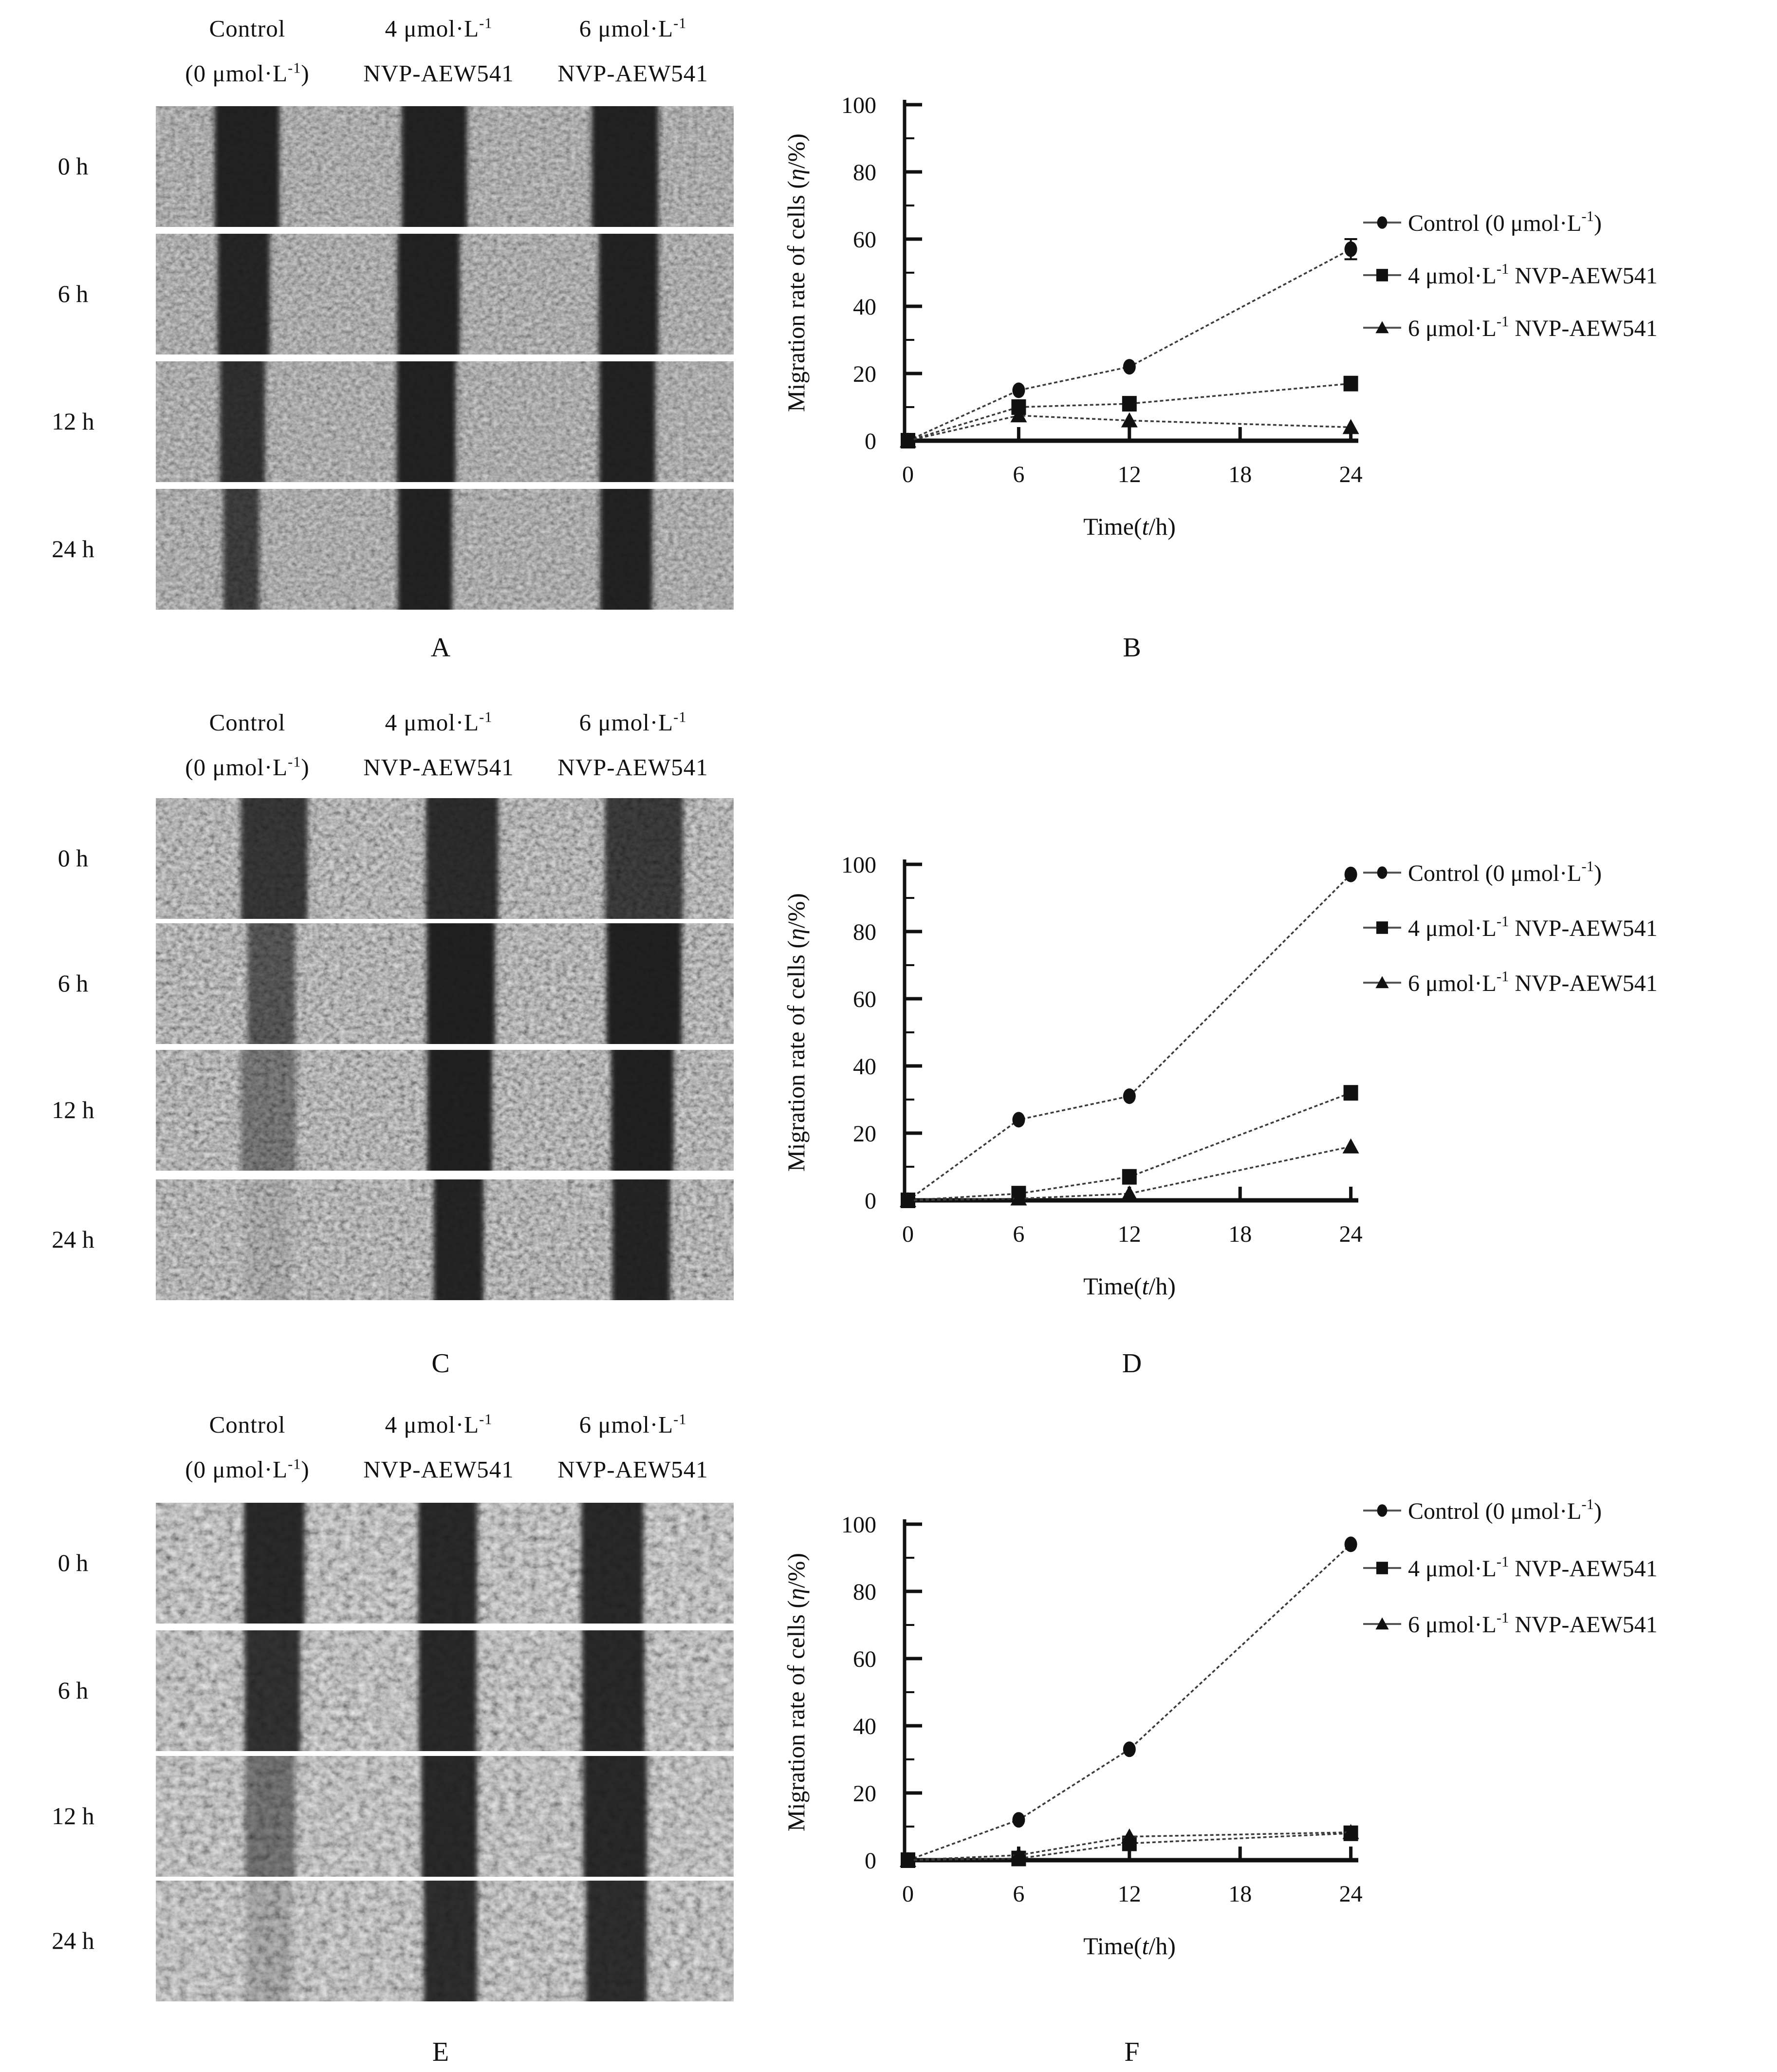  What do you see at coordinates (1132, 1363) in the screenshot?
I see `panel-letter-d: D` at bounding box center [1132, 1363].